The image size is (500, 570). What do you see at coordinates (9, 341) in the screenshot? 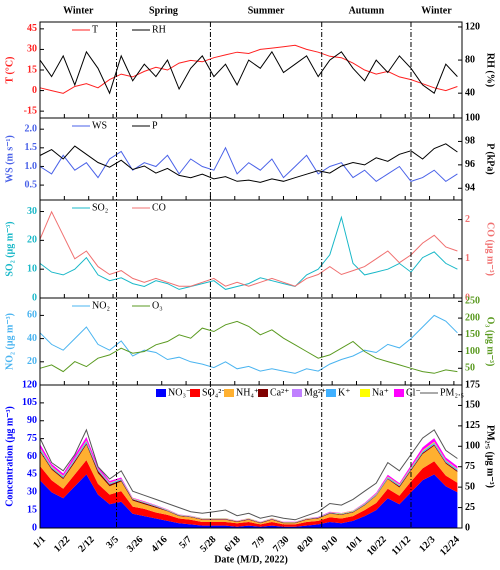
I see `y-axis-label: NO₂ (μg m⁻³)` at bounding box center [9, 341].